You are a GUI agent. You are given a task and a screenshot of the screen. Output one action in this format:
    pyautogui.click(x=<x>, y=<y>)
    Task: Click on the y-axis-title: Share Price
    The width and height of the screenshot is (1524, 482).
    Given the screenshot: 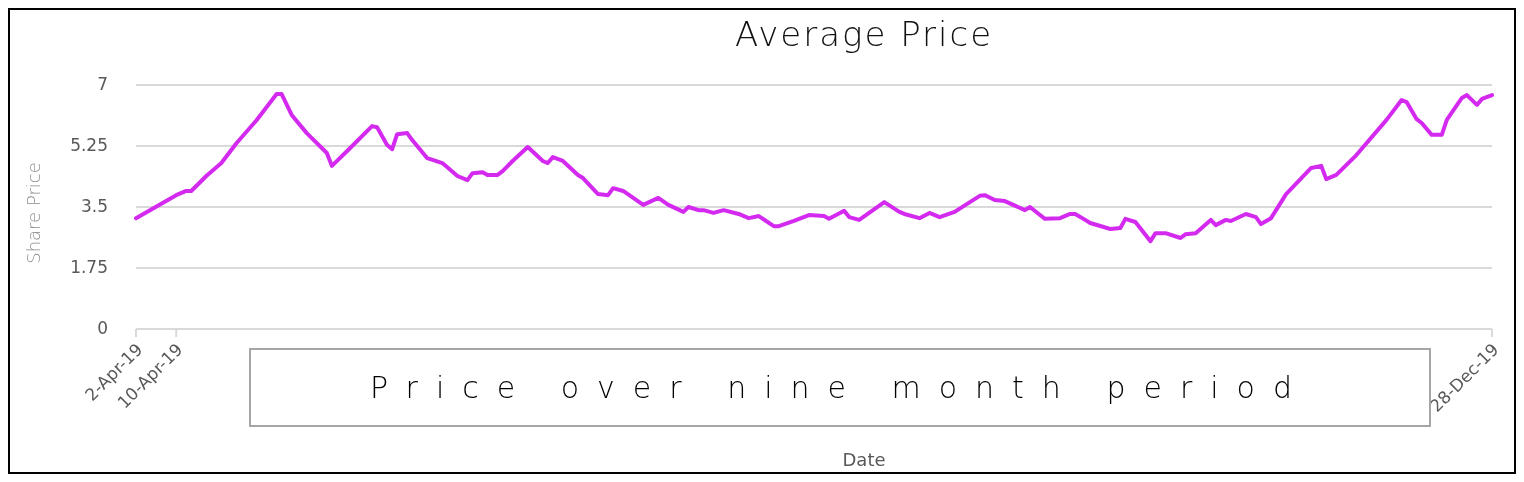 What is the action you would take?
    pyautogui.click(x=33, y=213)
    